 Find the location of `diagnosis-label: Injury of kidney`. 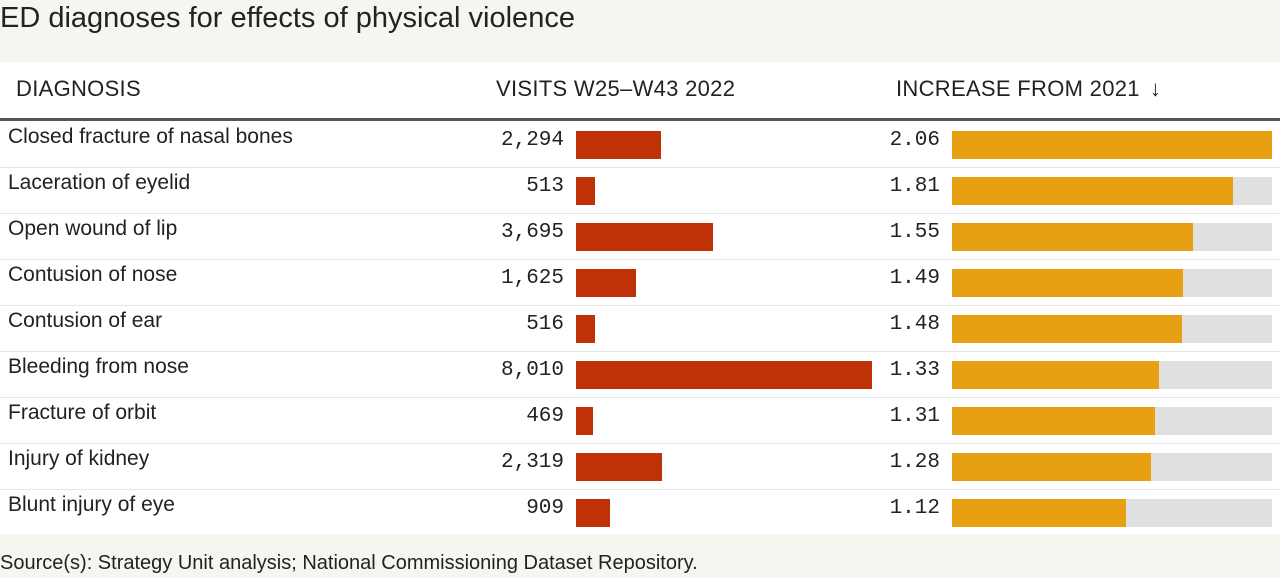

diagnosis-label: Injury of kidney is located at coordinates (79, 458).